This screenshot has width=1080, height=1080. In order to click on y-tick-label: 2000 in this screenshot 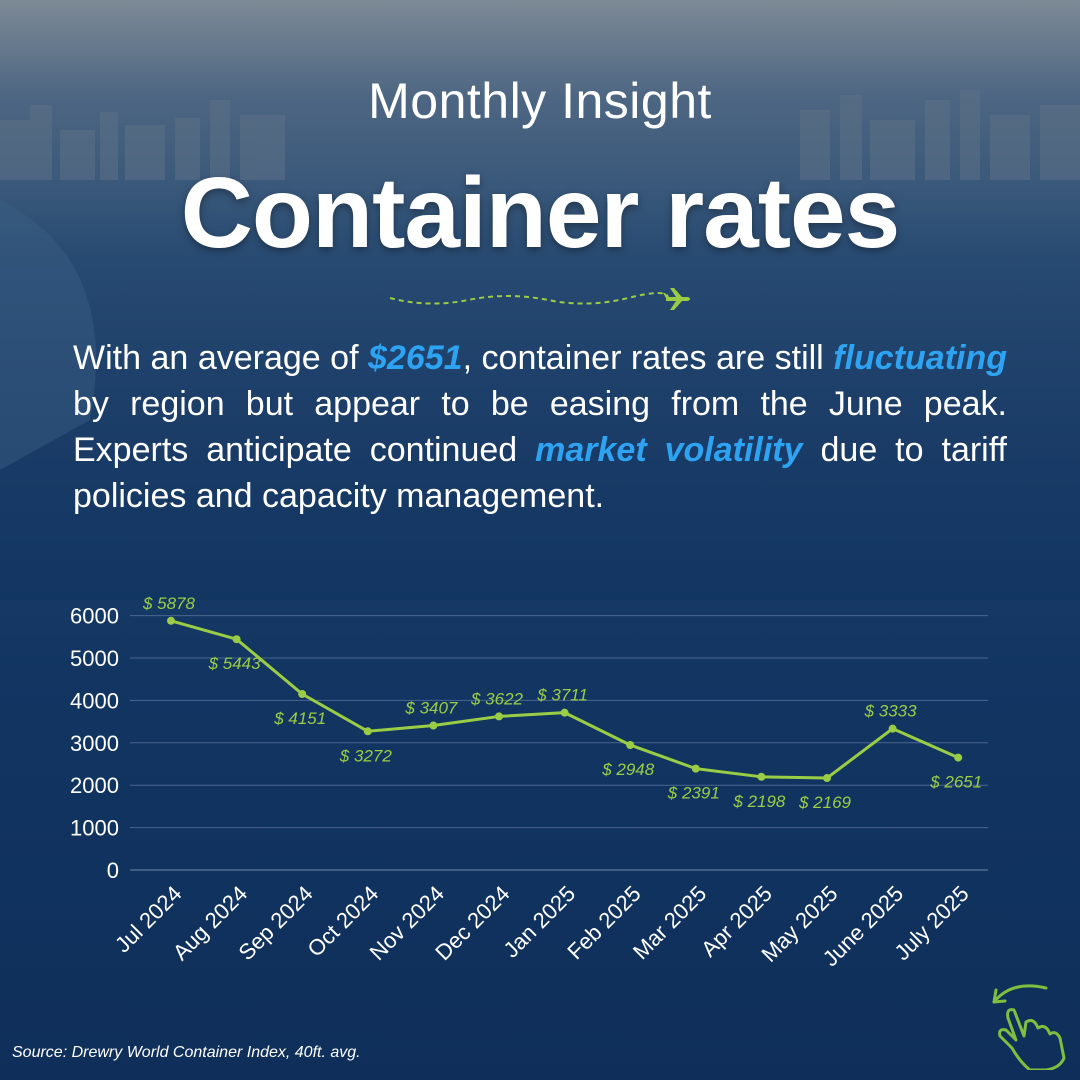, I will do `click(94, 785)`.